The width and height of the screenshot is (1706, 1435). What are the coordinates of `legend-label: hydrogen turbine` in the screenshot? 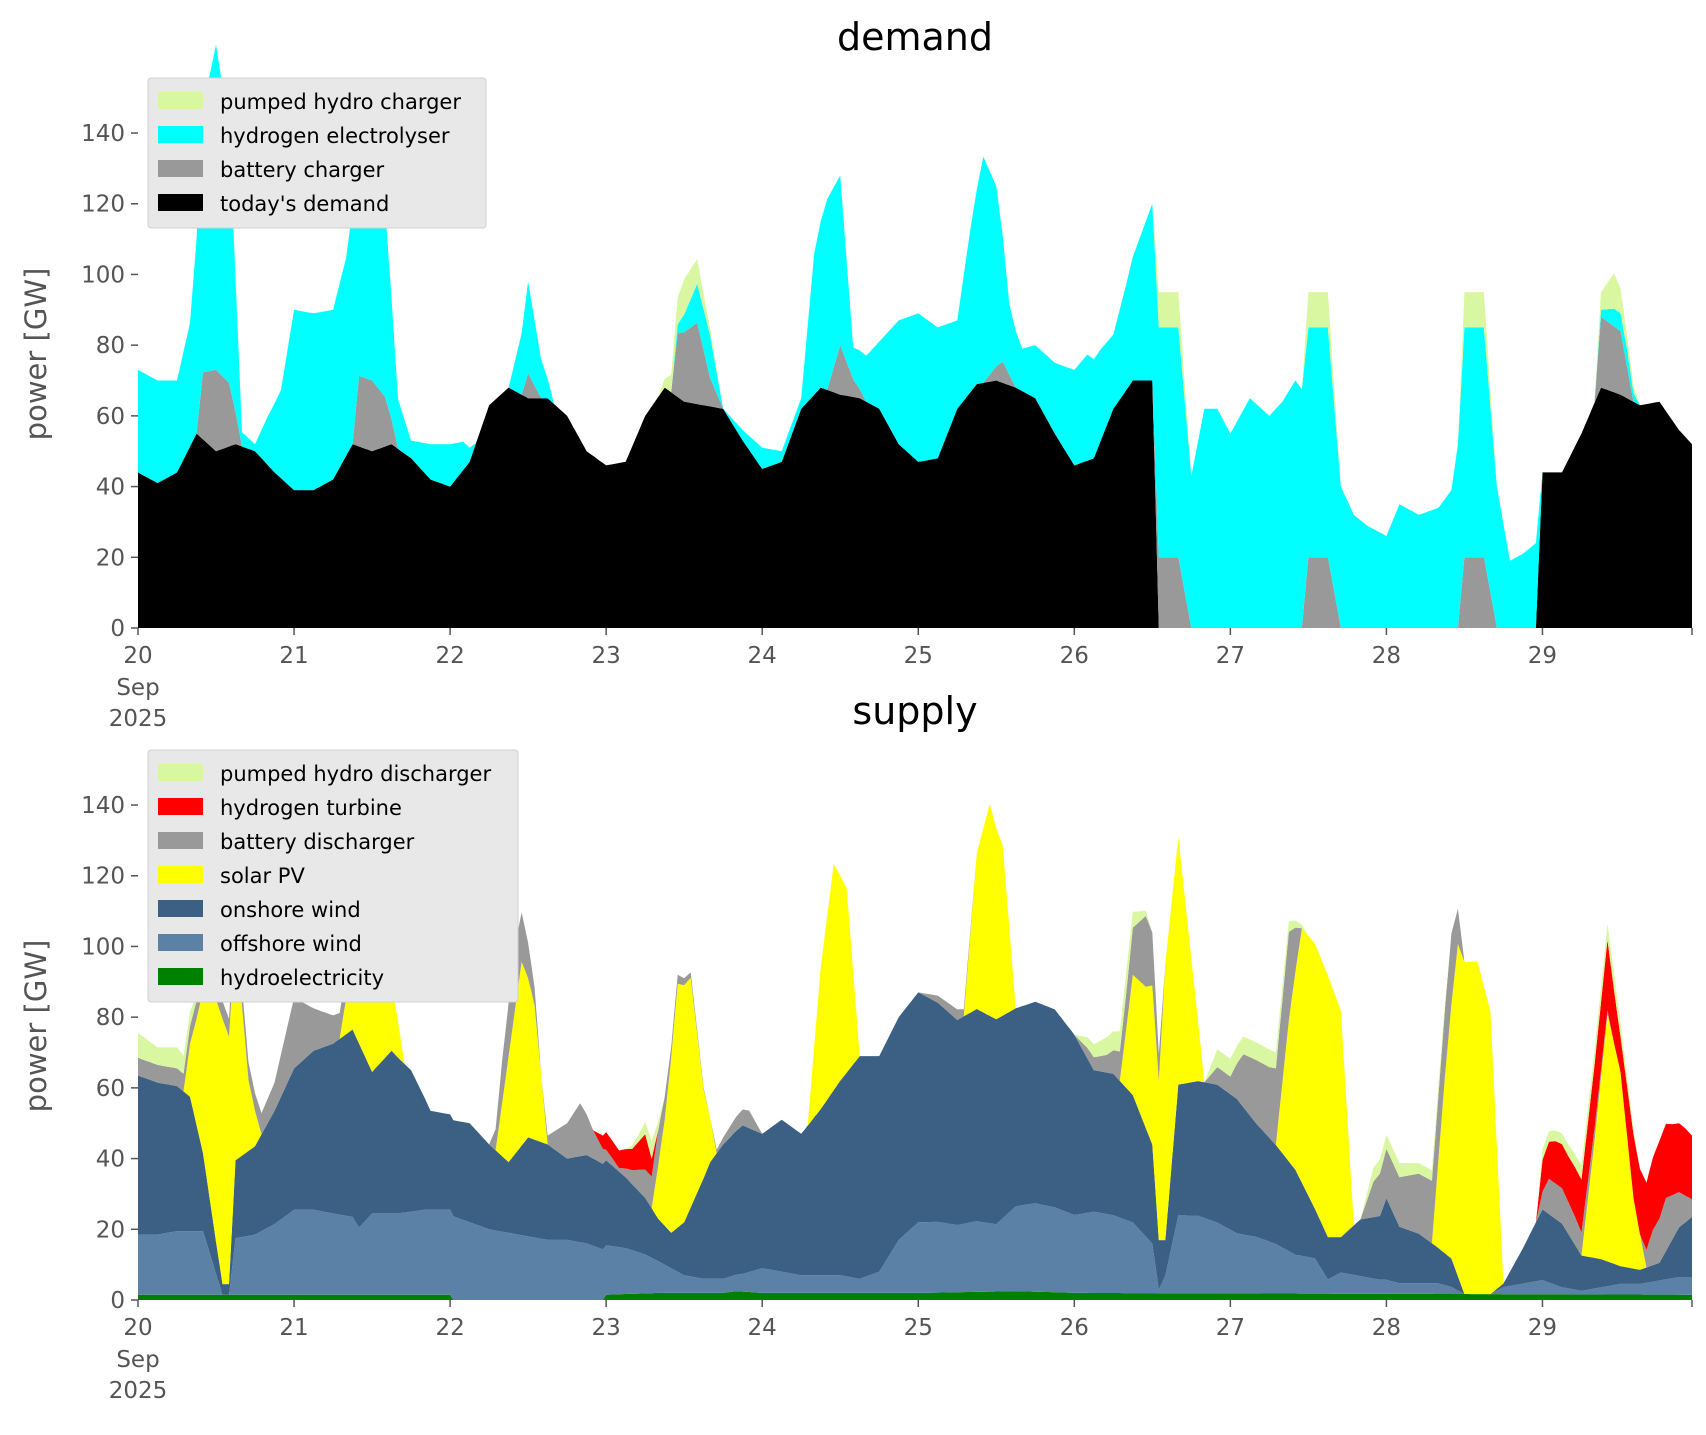 It's located at (311, 808).